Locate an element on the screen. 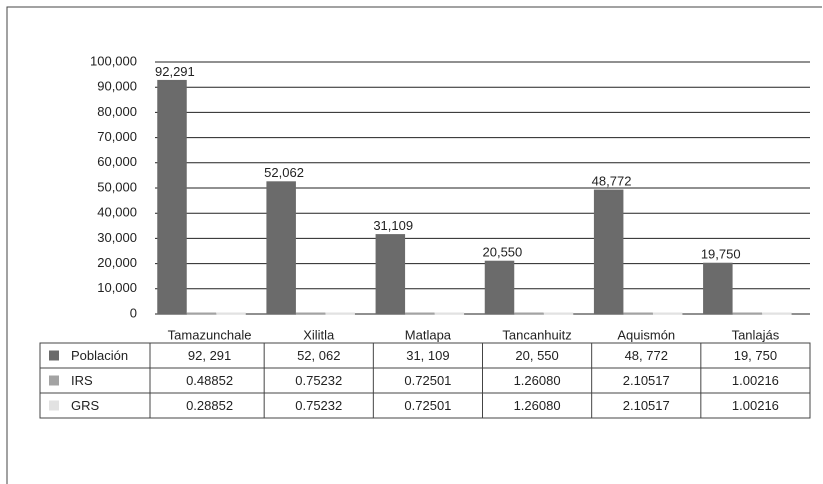 This screenshot has height=484, width=823. table-cell: 0.28852 is located at coordinates (209, 405).